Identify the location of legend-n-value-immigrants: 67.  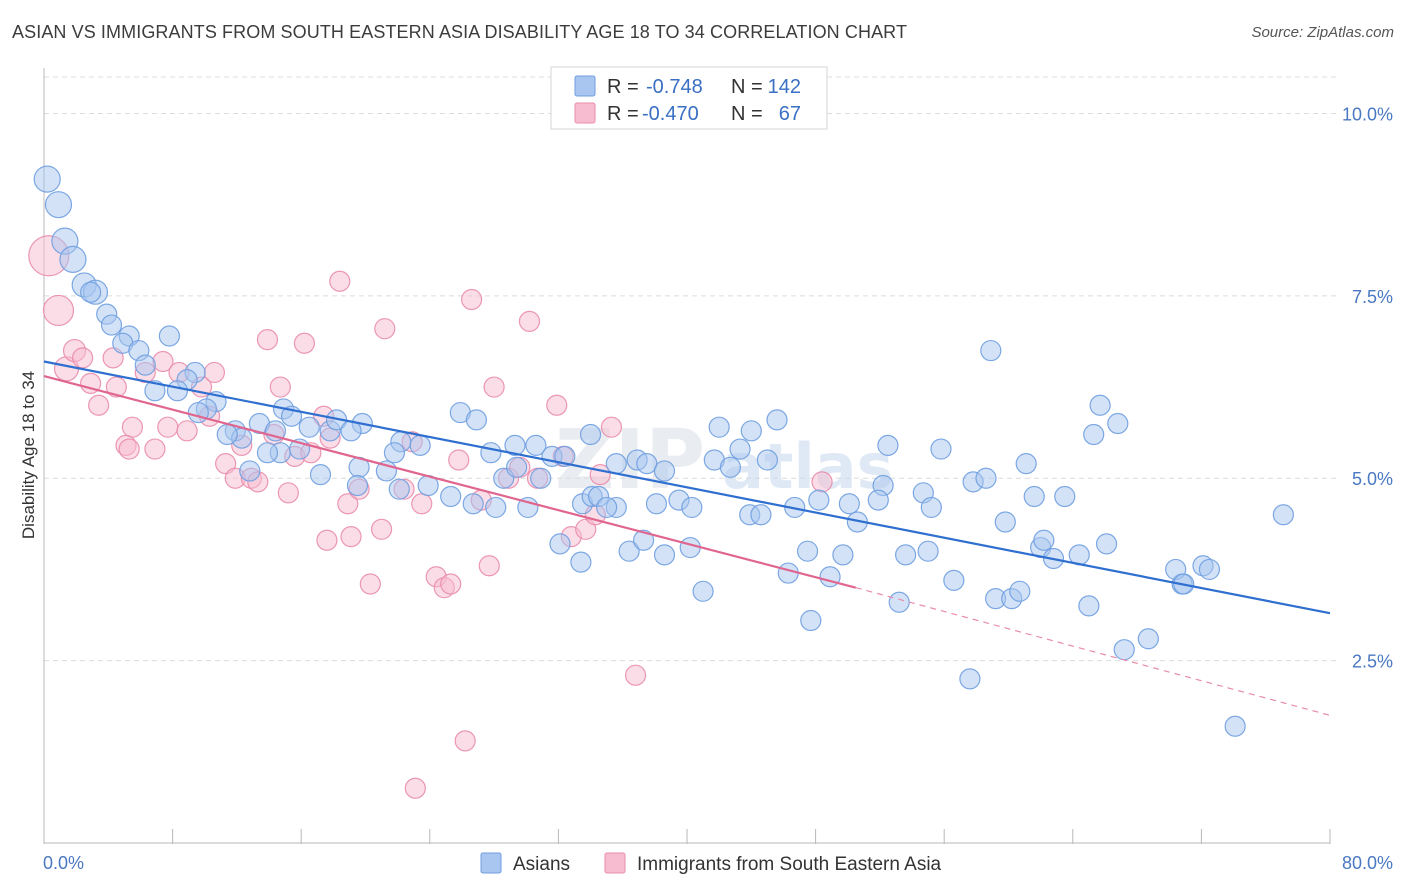
(790, 114).